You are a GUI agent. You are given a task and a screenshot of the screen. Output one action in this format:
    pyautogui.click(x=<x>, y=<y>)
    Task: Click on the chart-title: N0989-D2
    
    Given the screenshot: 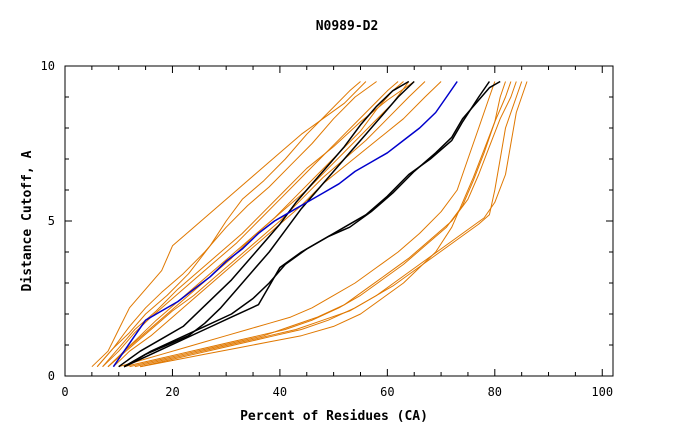 What is the action you would take?
    pyautogui.click(x=347, y=26)
    